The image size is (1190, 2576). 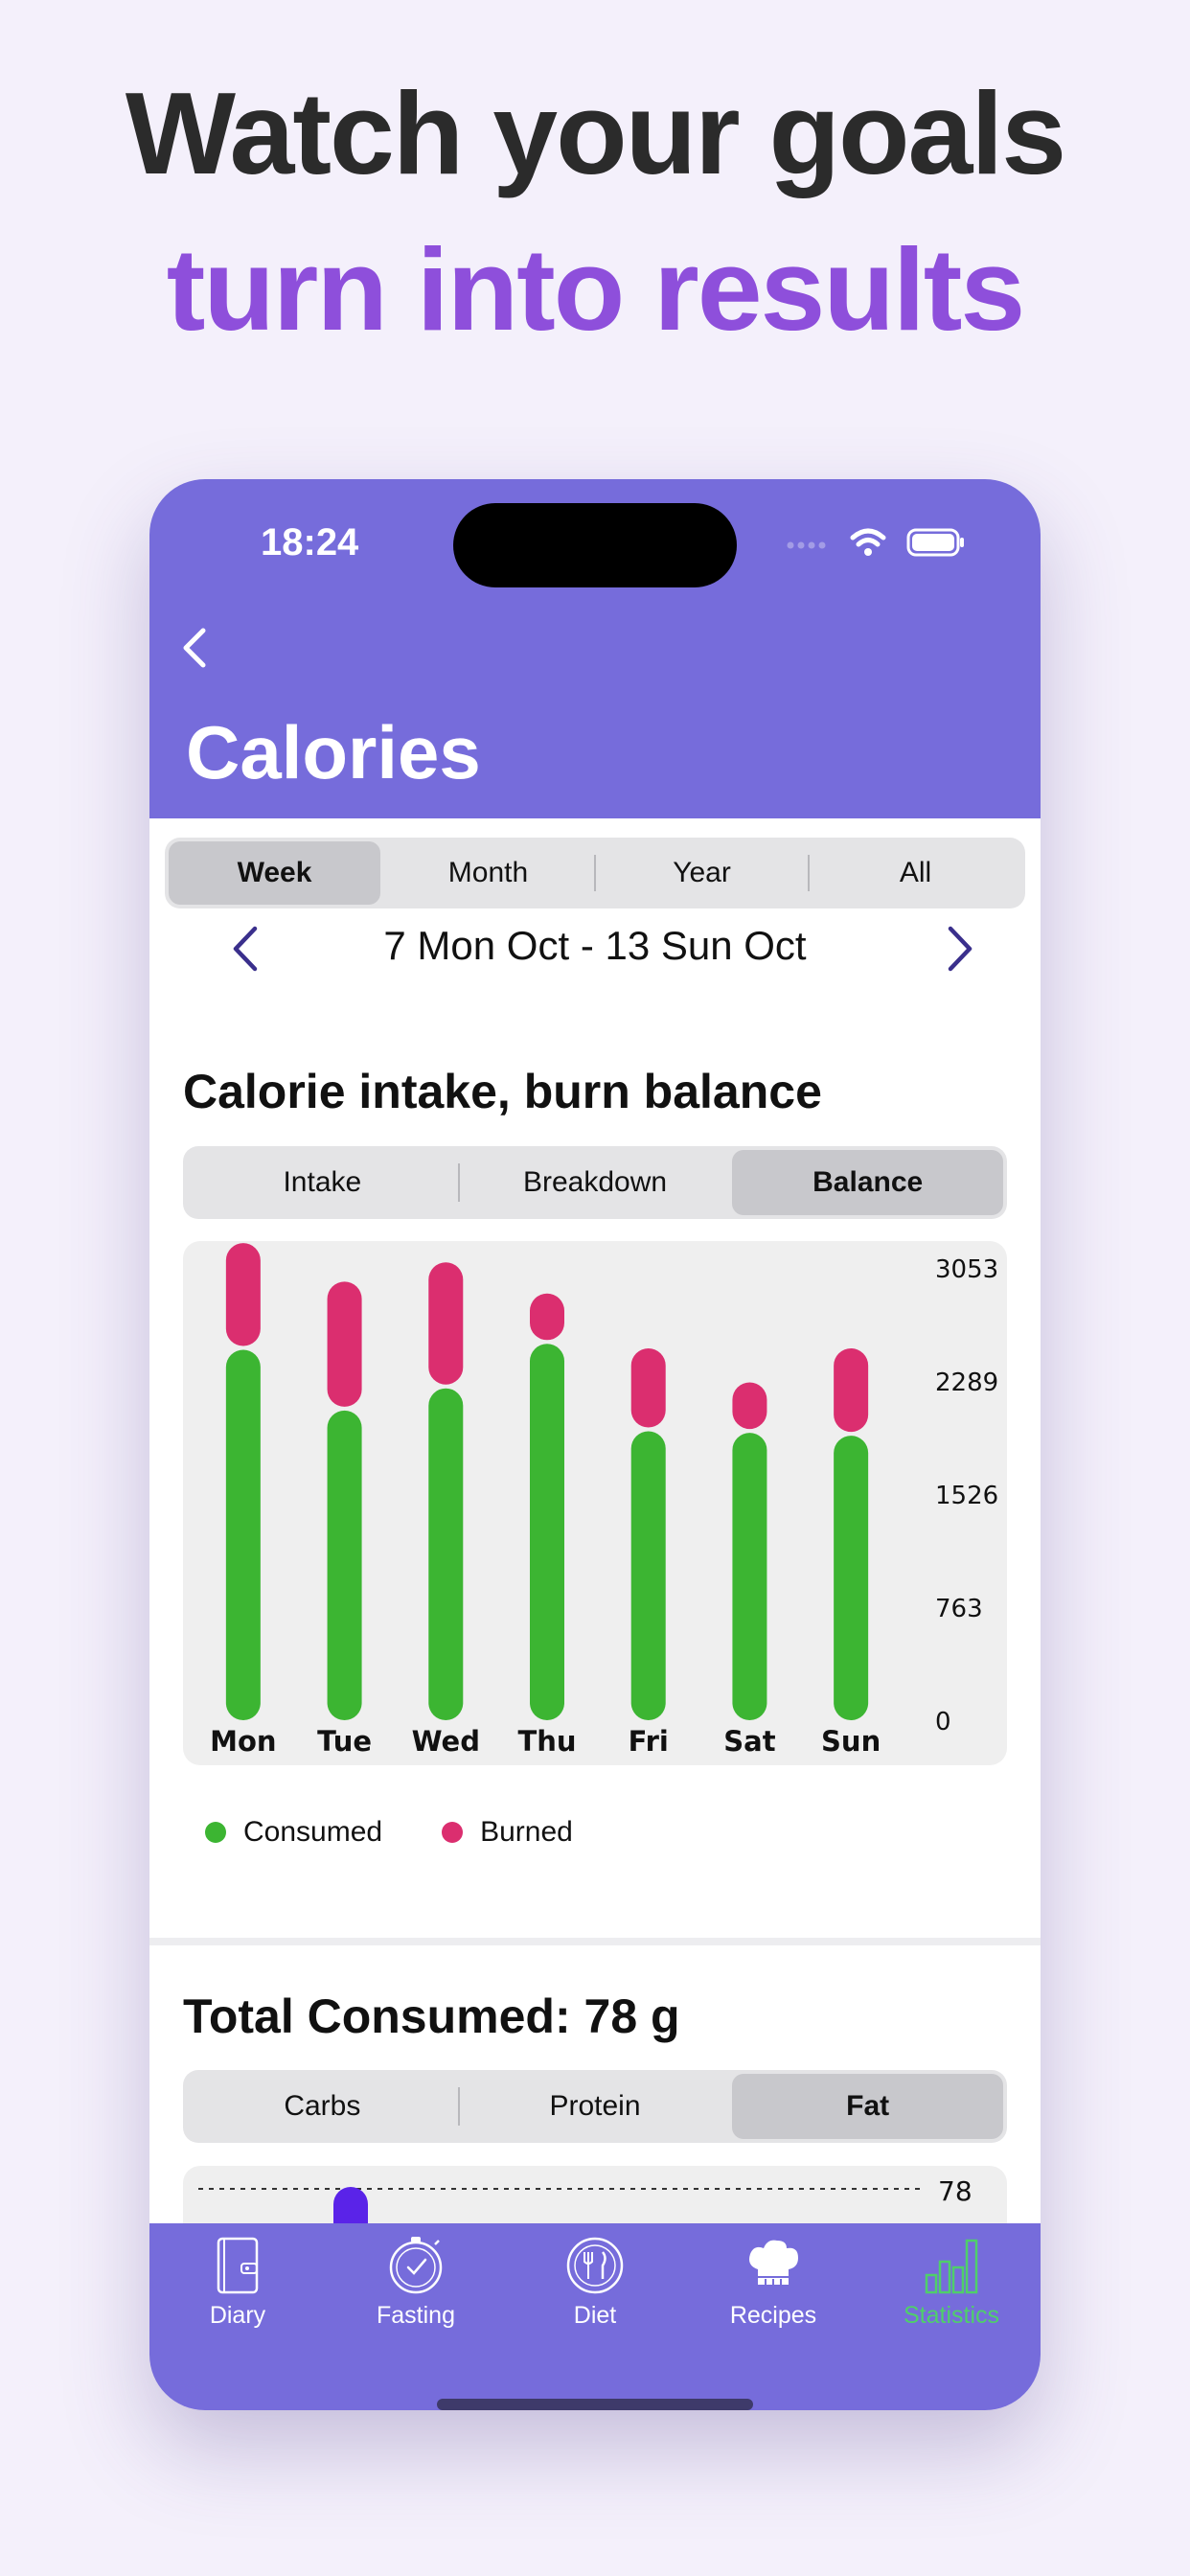 What do you see at coordinates (852, 1578) in the screenshot?
I see `bar-consumed-sun` at bounding box center [852, 1578].